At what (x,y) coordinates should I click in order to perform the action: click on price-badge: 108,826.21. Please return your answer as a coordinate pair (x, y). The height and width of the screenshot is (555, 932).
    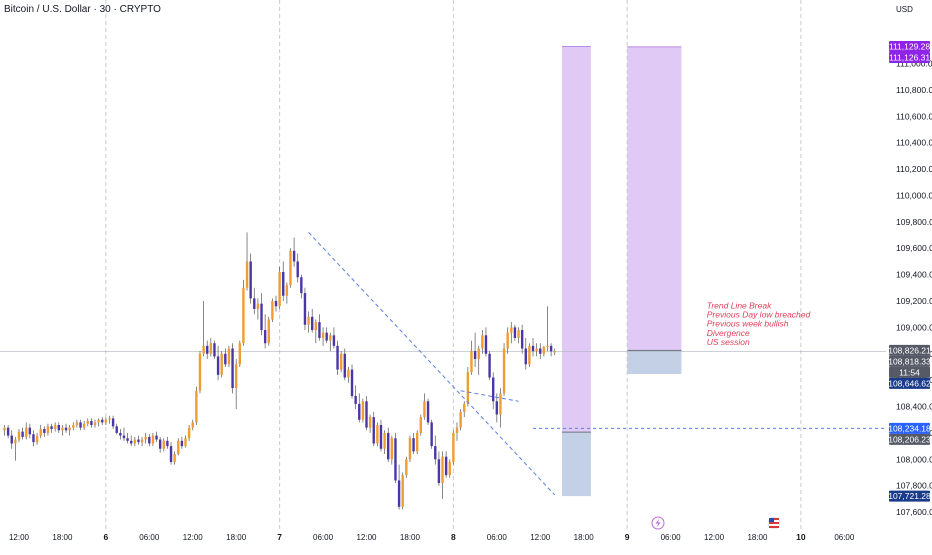
    Looking at the image, I should click on (909, 350).